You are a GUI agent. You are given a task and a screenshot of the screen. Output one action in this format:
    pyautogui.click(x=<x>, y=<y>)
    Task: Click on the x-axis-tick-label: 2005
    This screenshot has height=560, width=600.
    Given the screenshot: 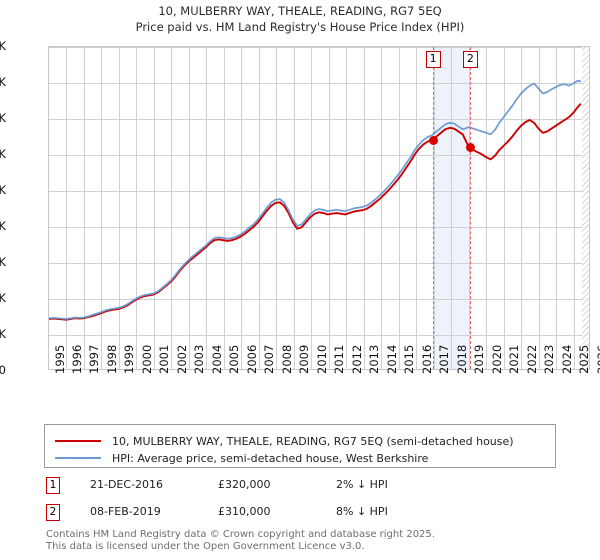 What is the action you would take?
    pyautogui.click(x=234, y=359)
    